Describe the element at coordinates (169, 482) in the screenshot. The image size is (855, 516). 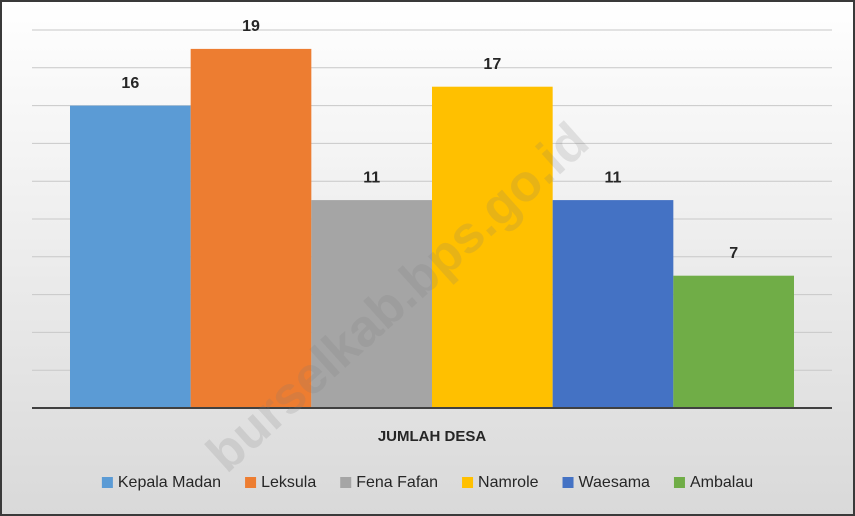
I see `legend-label: Kepala Madan` at that location.